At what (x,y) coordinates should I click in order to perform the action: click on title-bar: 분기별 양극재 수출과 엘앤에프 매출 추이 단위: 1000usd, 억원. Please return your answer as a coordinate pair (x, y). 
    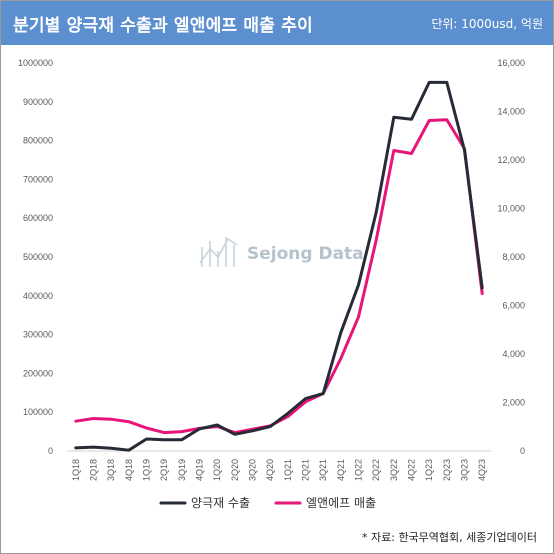
    Looking at the image, I should click on (277, 23).